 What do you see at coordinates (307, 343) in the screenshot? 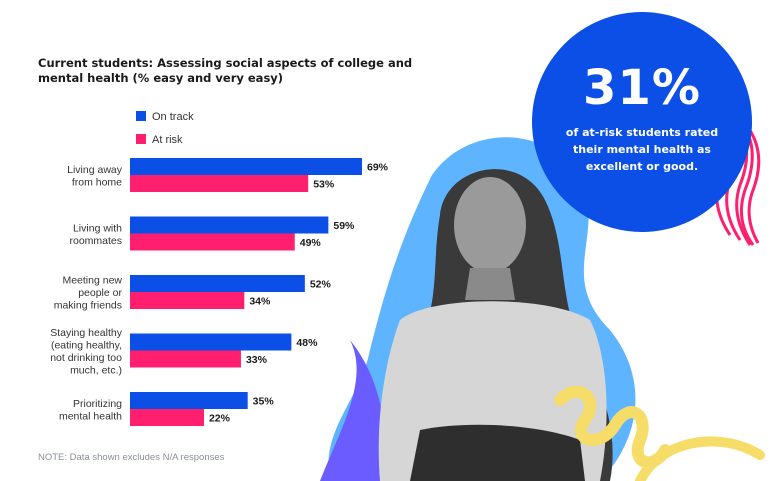
I see `data-label: 48%` at bounding box center [307, 343].